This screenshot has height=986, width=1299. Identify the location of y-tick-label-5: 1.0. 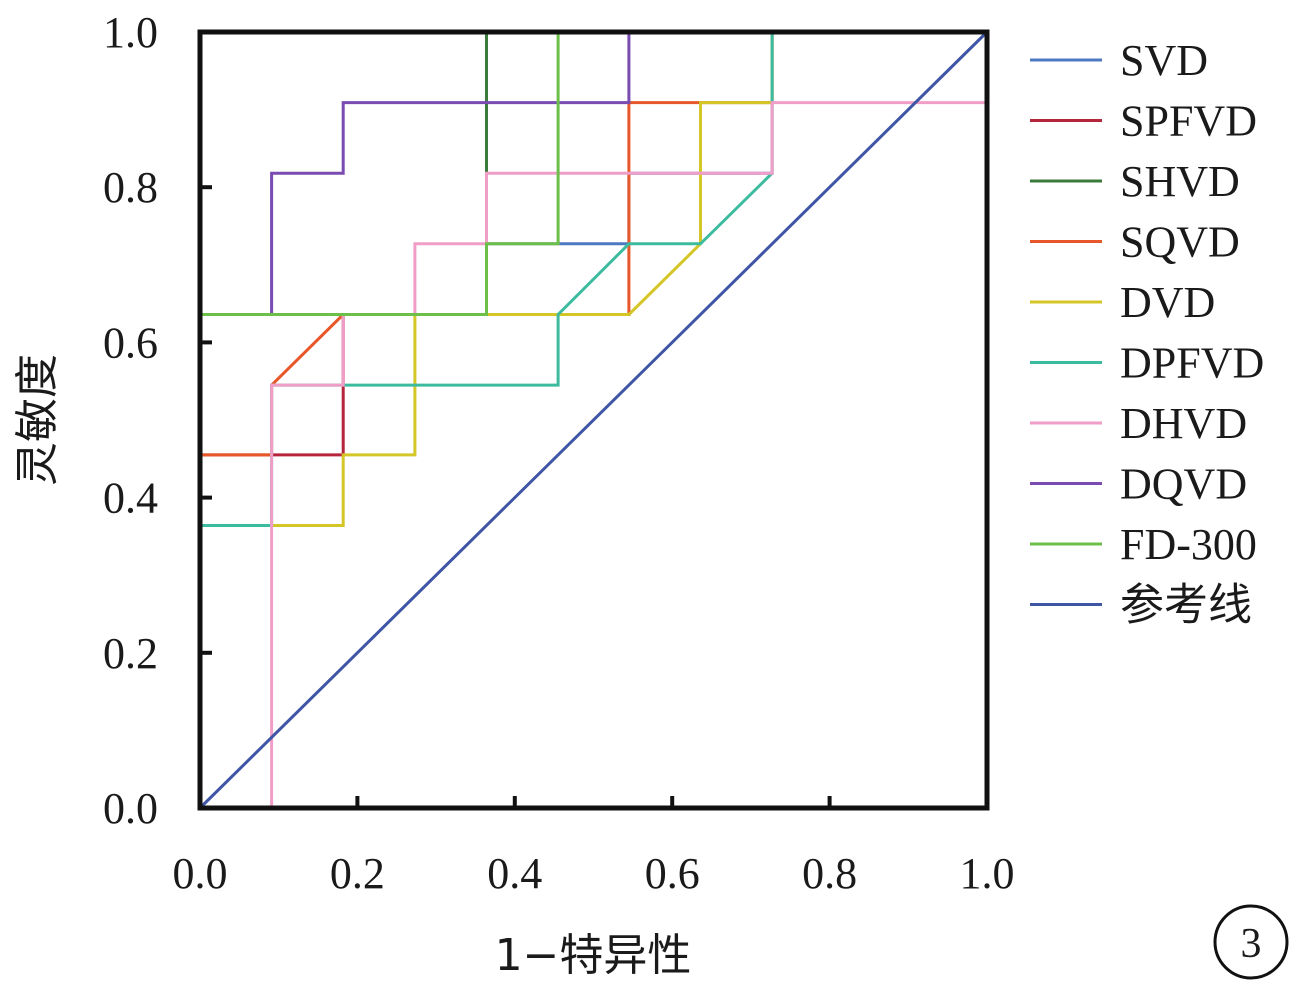
(130, 32).